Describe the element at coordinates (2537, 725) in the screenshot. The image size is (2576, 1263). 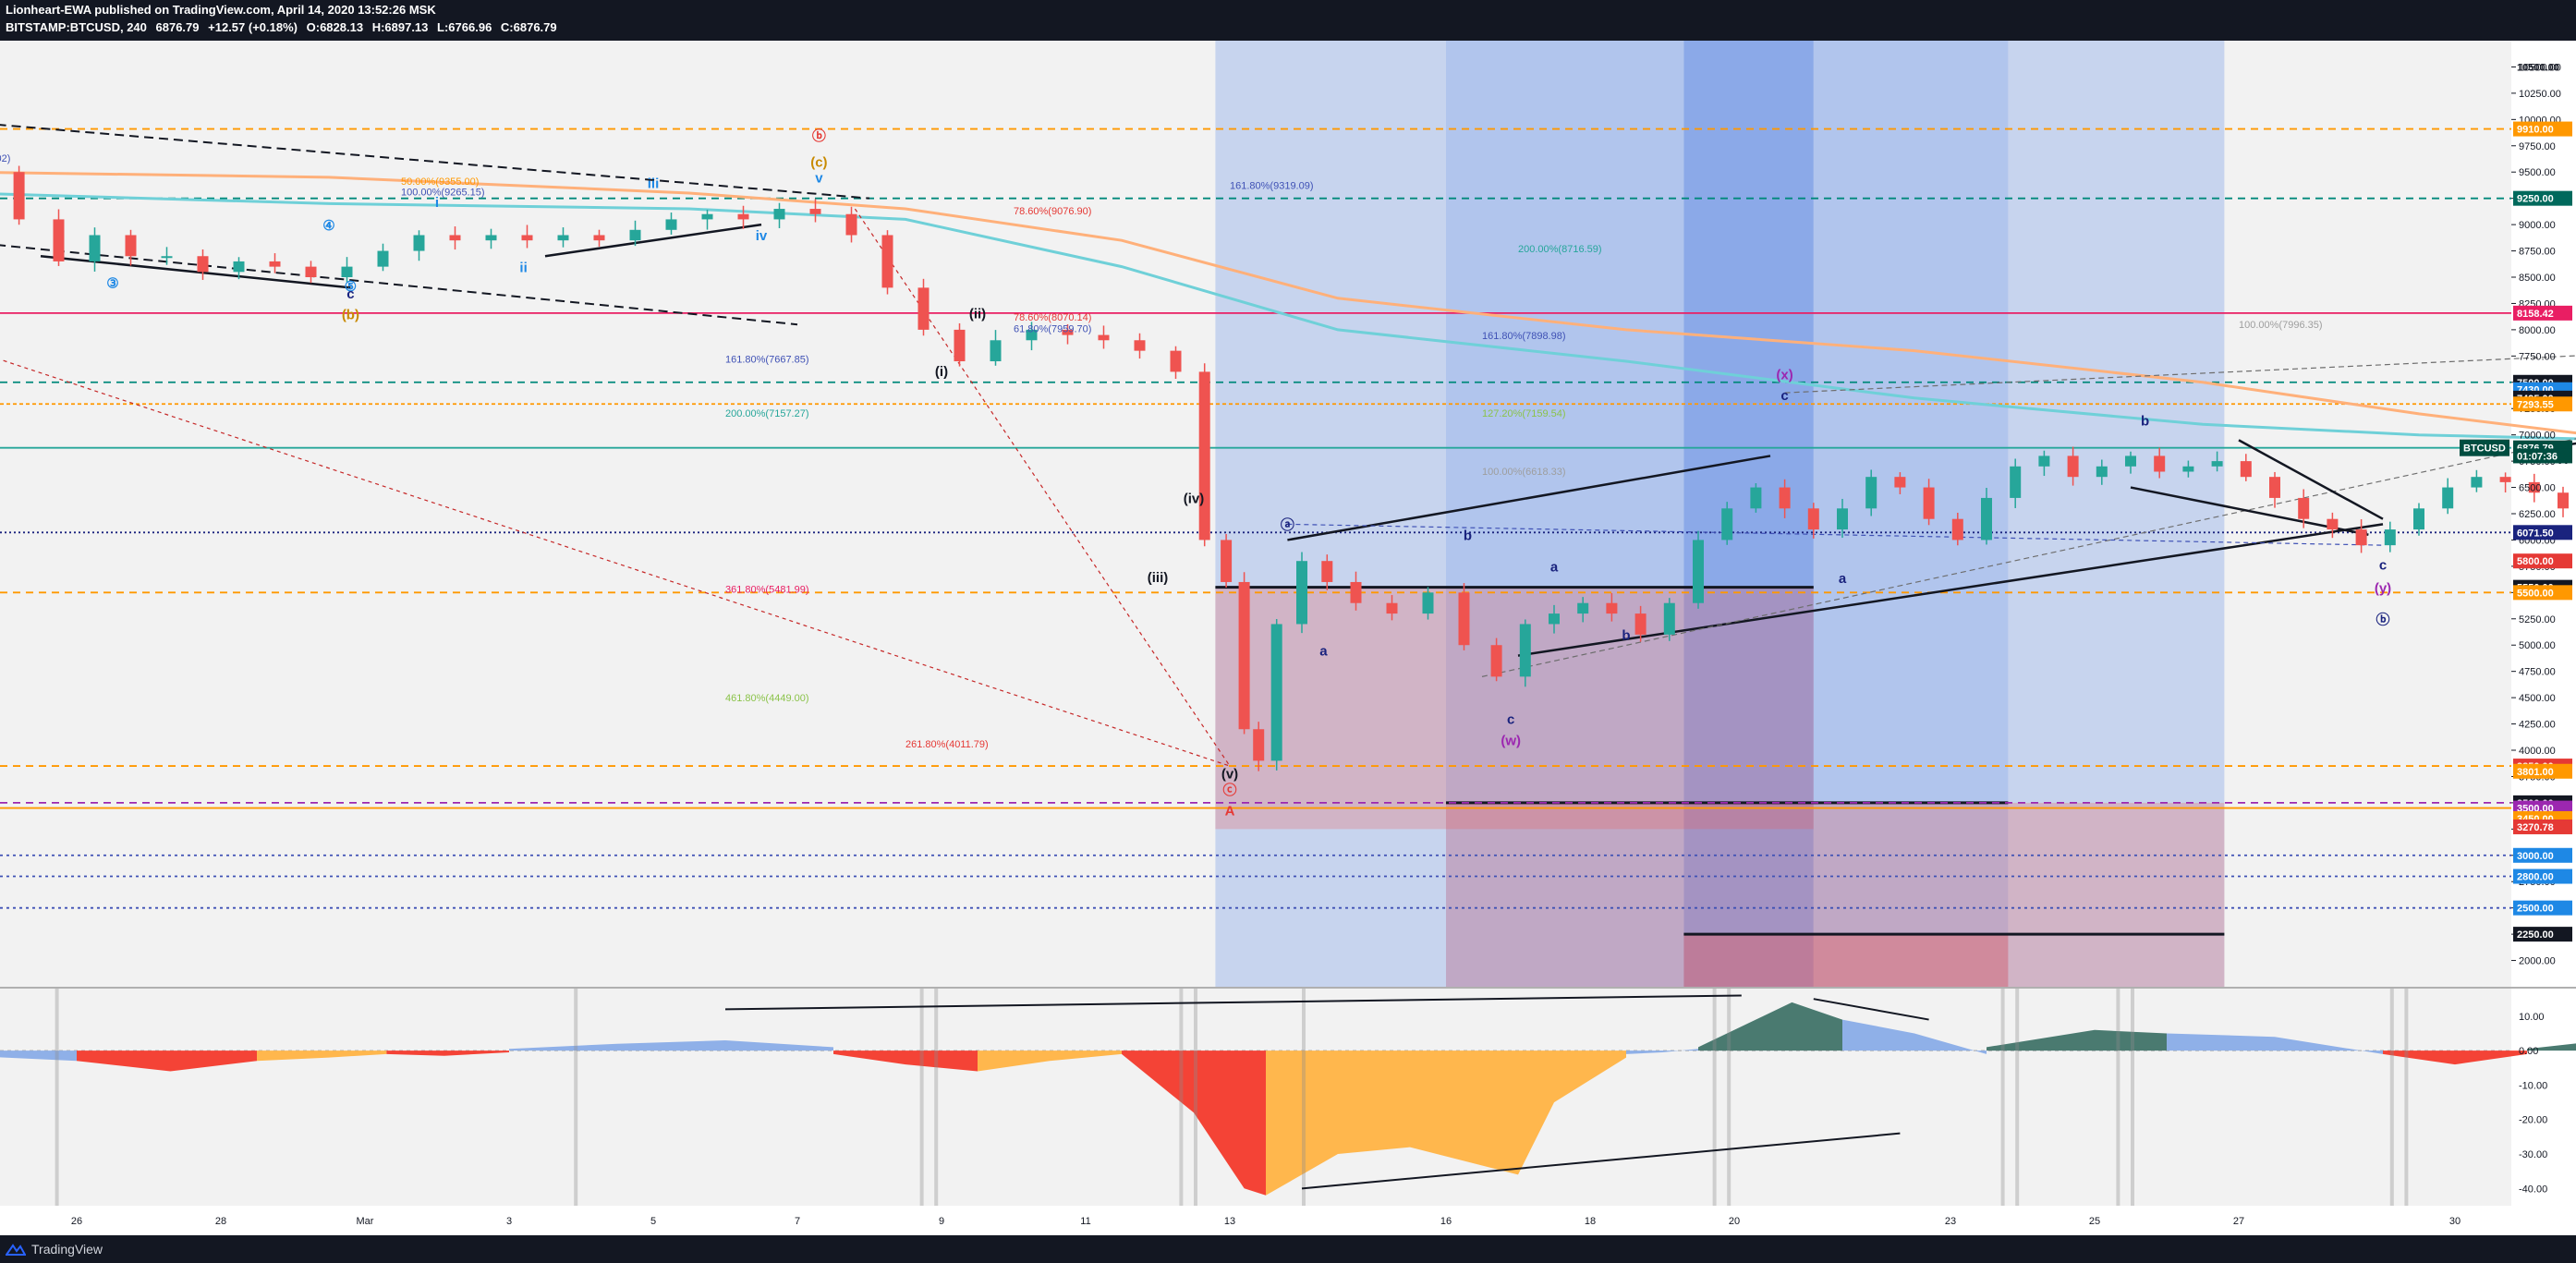
I see `y-tick-label-25: 4250.00` at that location.